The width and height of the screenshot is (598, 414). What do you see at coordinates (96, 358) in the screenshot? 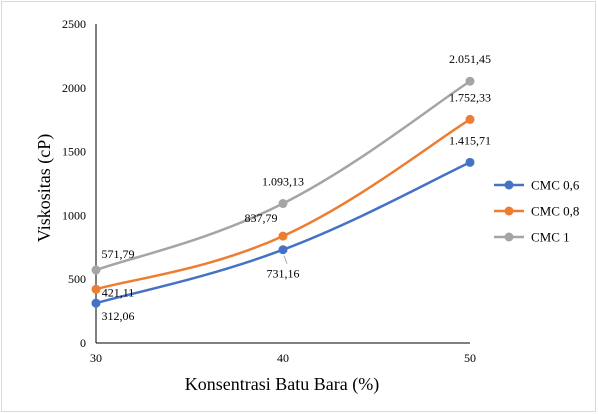
I see `x-tick-label: 30` at bounding box center [96, 358].